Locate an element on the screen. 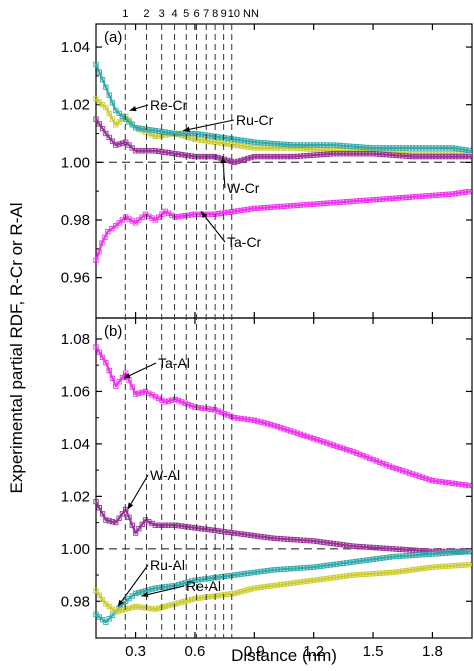  annotation-arrowhead is located at coordinates (133, 109).